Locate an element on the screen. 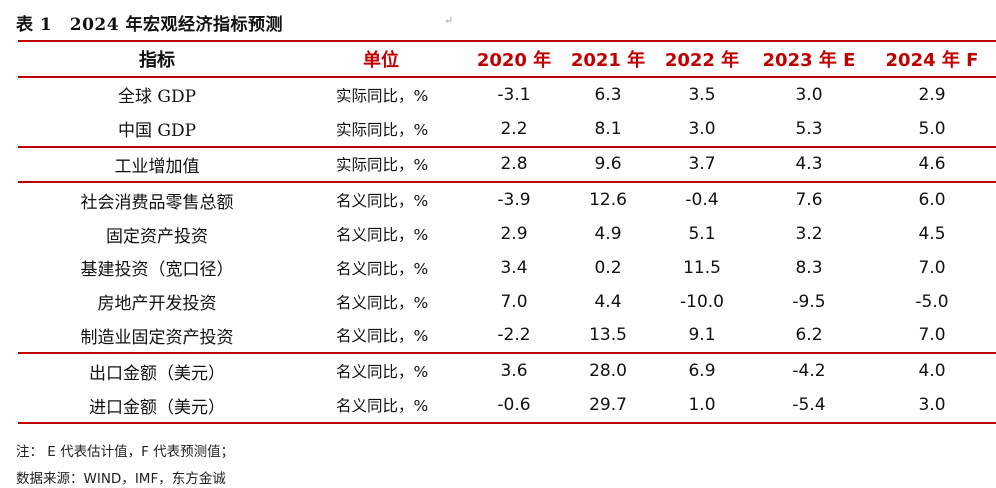 This screenshot has width=996, height=488. row-value: 12.6 is located at coordinates (608, 199).